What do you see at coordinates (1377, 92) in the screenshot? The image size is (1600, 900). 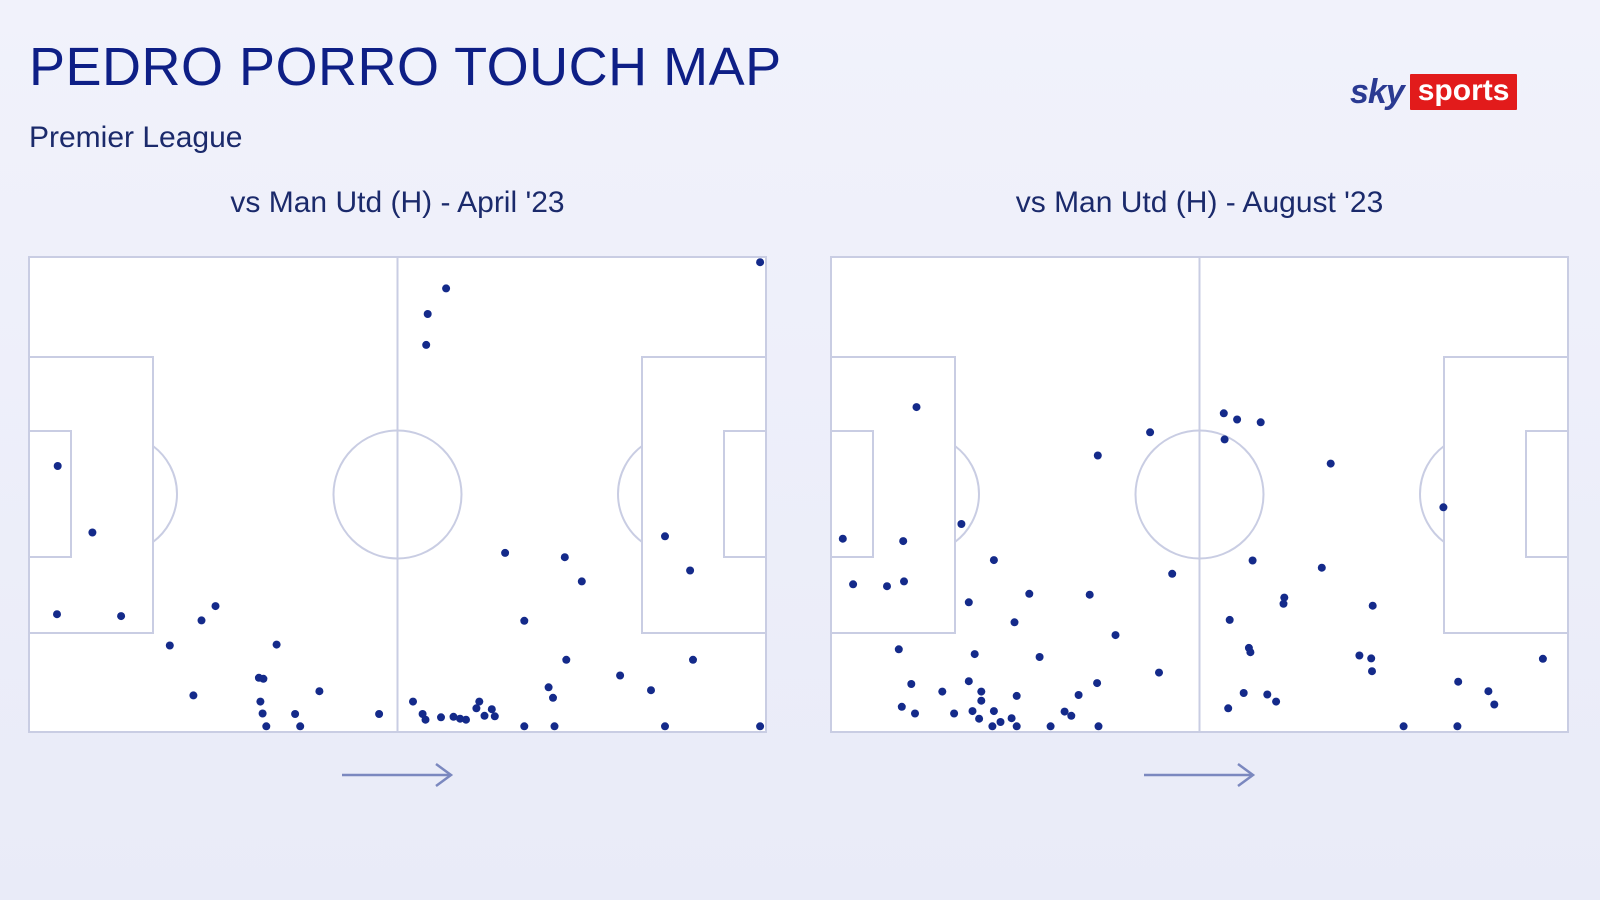 I see `logo-sky-text: sky` at bounding box center [1377, 92].